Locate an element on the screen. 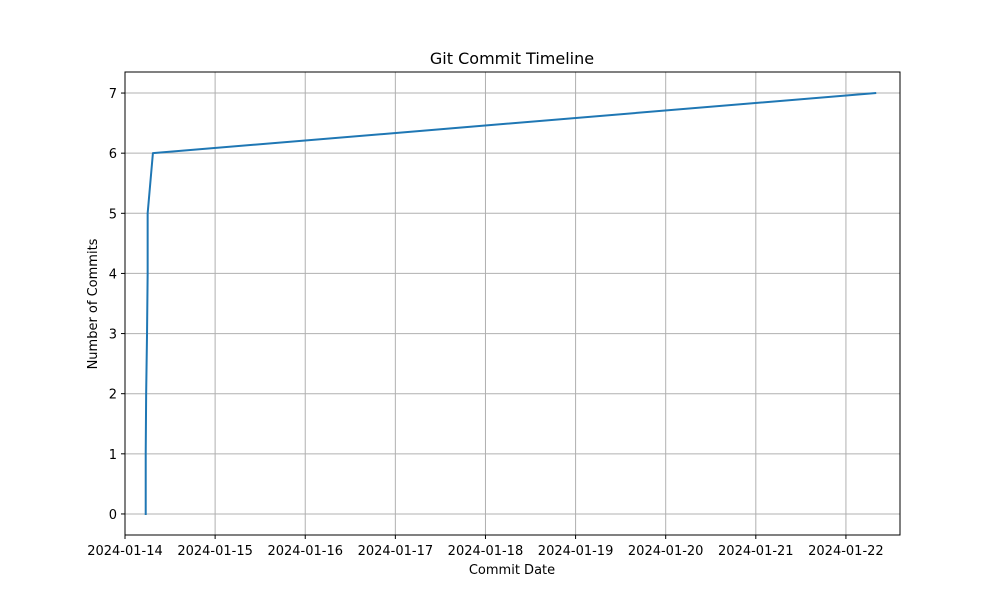  x-axis-label: Commit Date is located at coordinates (512, 570).